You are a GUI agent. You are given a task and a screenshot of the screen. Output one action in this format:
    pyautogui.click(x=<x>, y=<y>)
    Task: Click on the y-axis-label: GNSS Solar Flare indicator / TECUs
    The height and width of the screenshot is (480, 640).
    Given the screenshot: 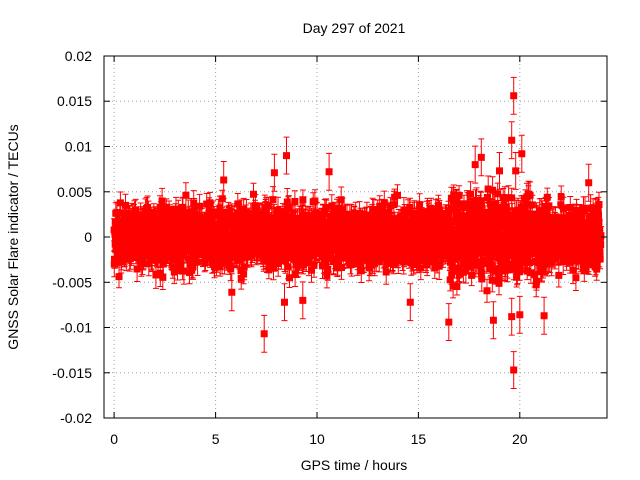 What is the action you would take?
    pyautogui.click(x=13, y=236)
    